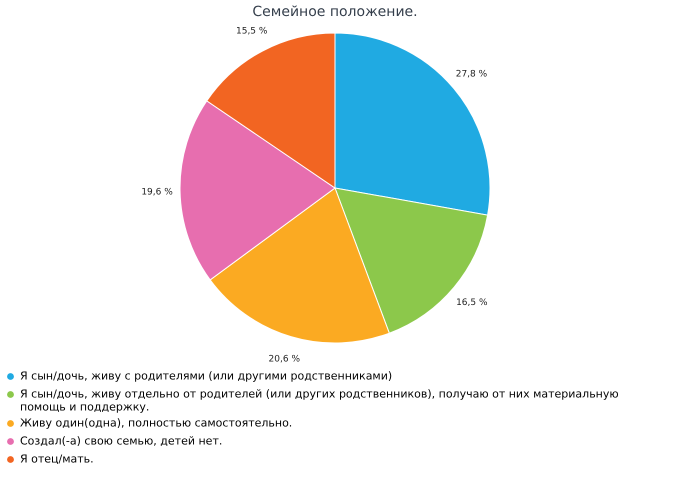 This screenshot has width=700, height=499. Describe the element at coordinates (472, 75) in the screenshot. I see `data-label: 27,8 %` at that location.